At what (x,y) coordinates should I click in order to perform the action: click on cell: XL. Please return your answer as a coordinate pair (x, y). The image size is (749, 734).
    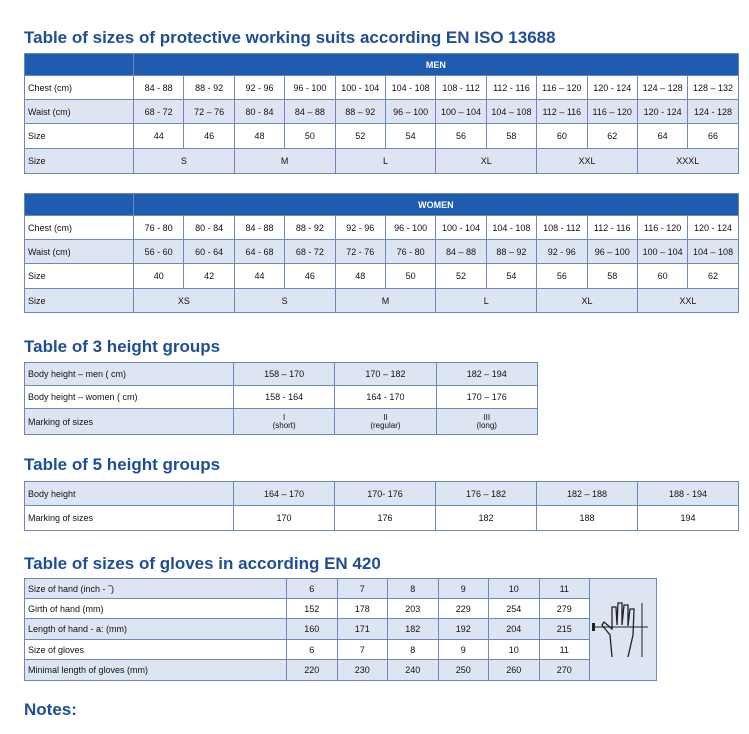
    Looking at the image, I should click on (587, 300).